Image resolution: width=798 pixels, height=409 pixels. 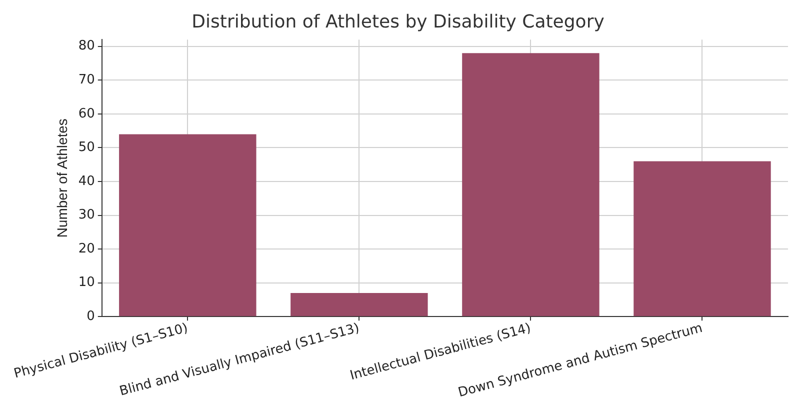 What do you see at coordinates (86, 248) in the screenshot?
I see `y-tick-label: 20` at bounding box center [86, 248].